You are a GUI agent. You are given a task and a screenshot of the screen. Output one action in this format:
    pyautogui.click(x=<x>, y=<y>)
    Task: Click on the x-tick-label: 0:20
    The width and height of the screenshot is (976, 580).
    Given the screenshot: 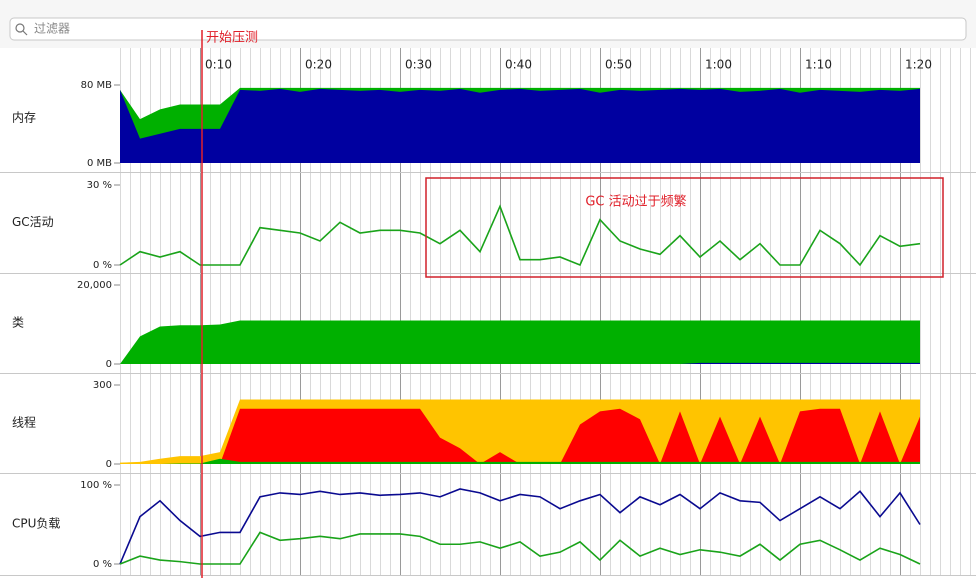 What is the action you would take?
    pyautogui.click(x=318, y=65)
    